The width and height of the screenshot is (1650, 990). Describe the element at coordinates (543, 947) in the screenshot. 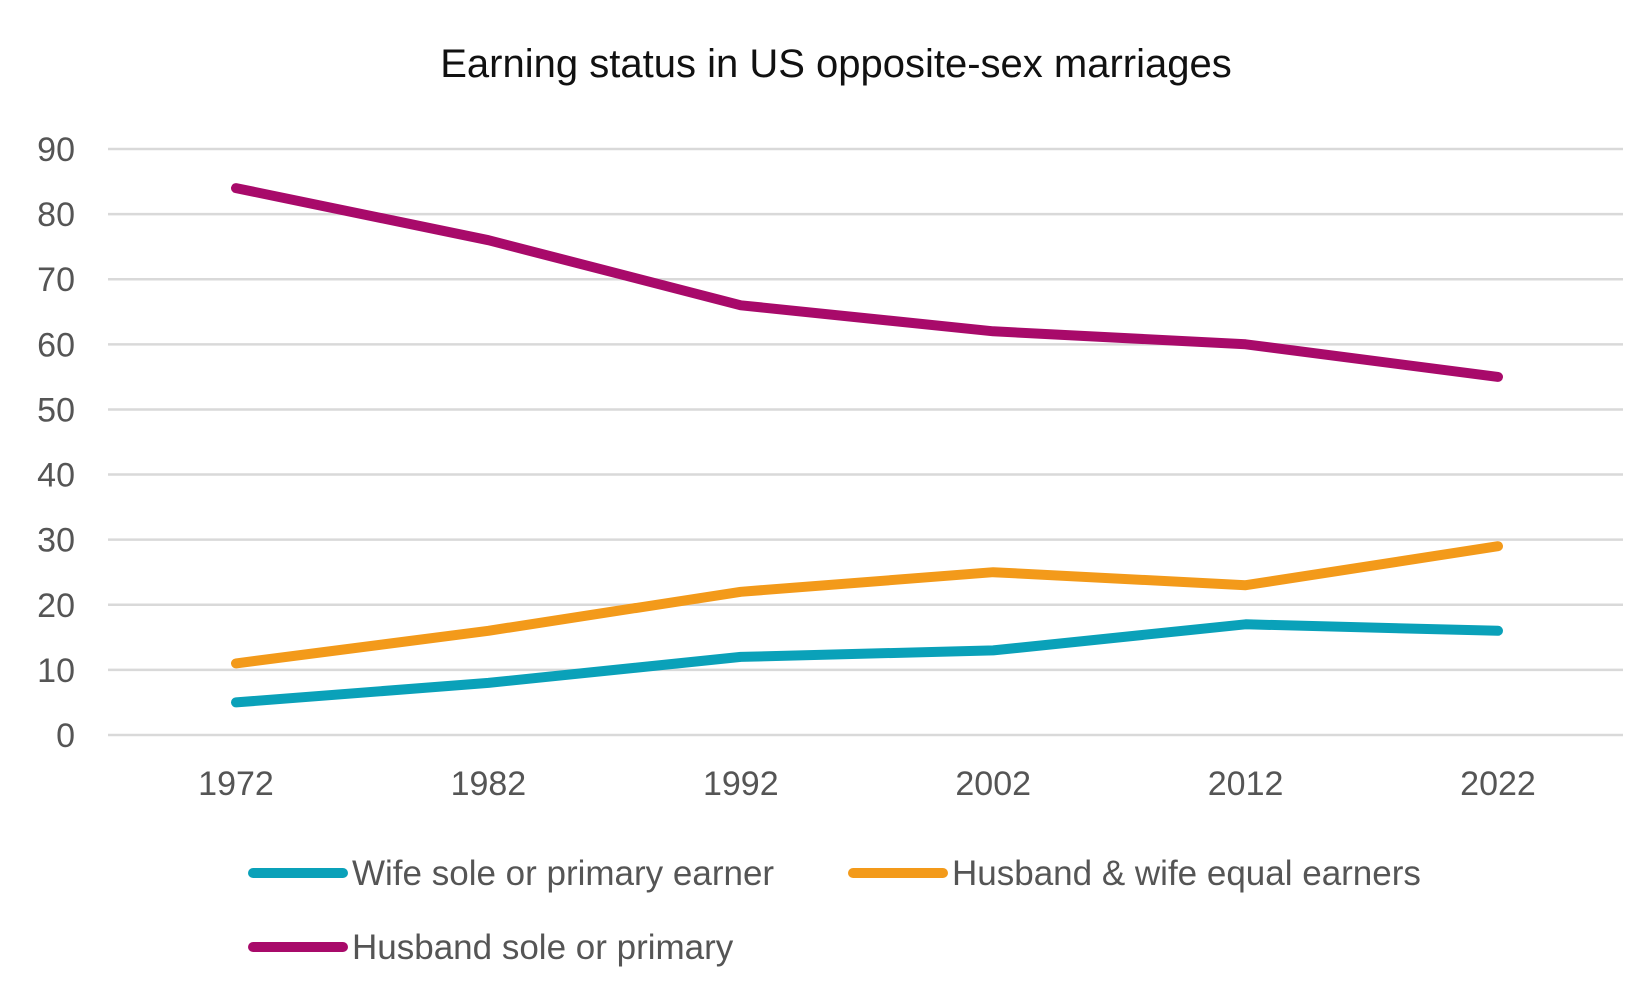

I see `legend-label-3: Husband sole or primary` at that location.